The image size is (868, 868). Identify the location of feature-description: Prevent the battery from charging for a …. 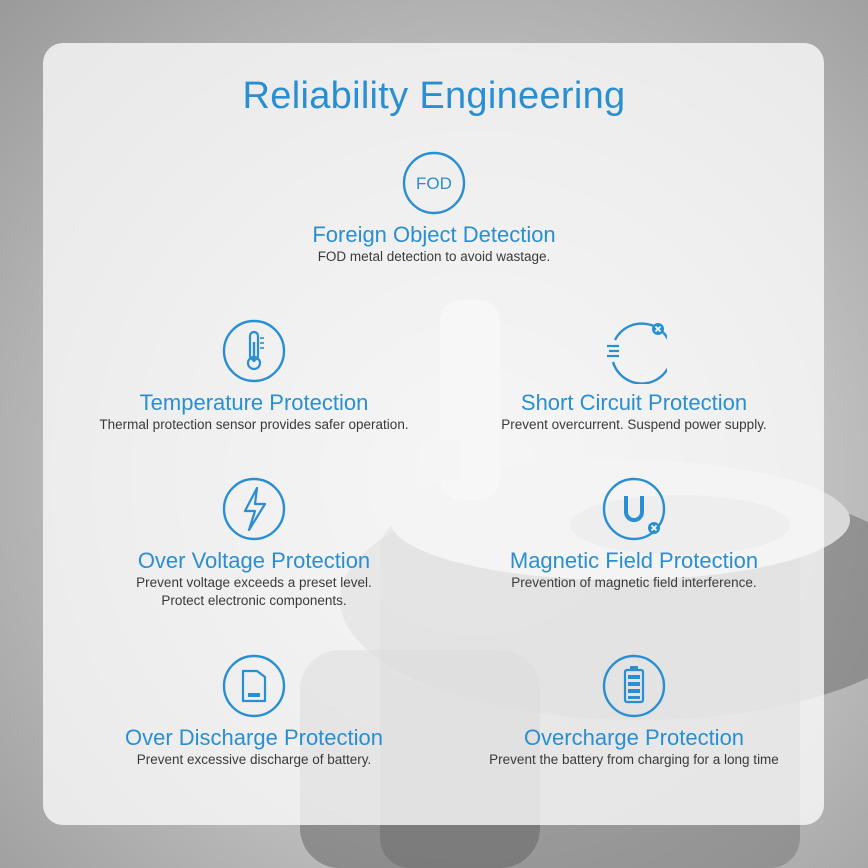
(634, 759).